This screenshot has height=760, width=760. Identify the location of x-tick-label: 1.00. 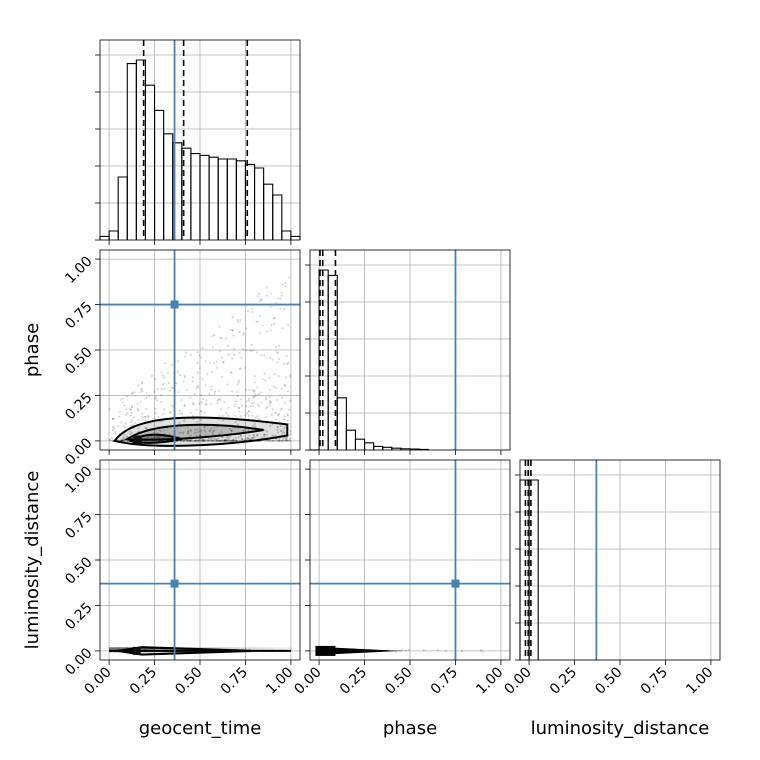
(489, 680).